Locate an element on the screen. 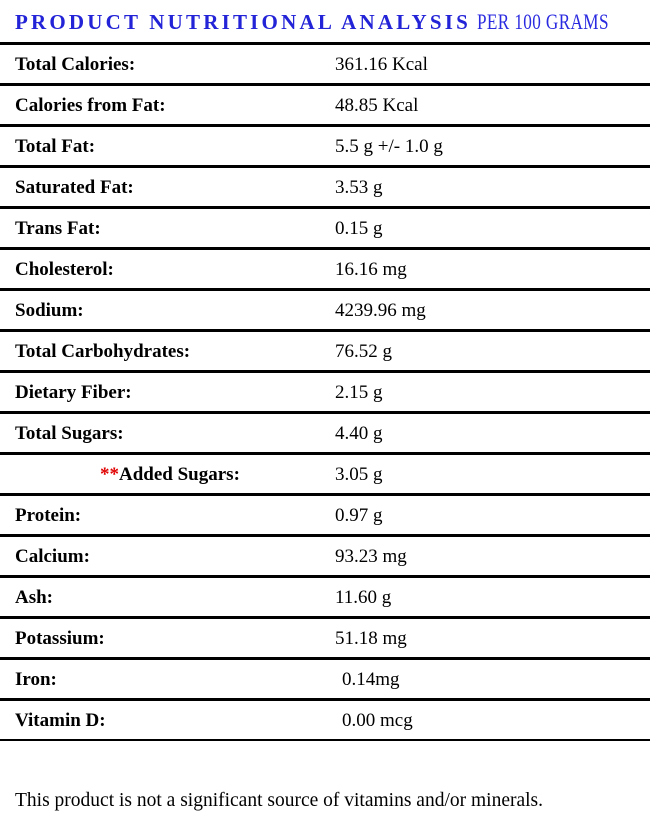 Image resolution: width=657 pixels, height=824 pixels. table-row: Dietary Fiber: 2.15 g is located at coordinates (325, 393).